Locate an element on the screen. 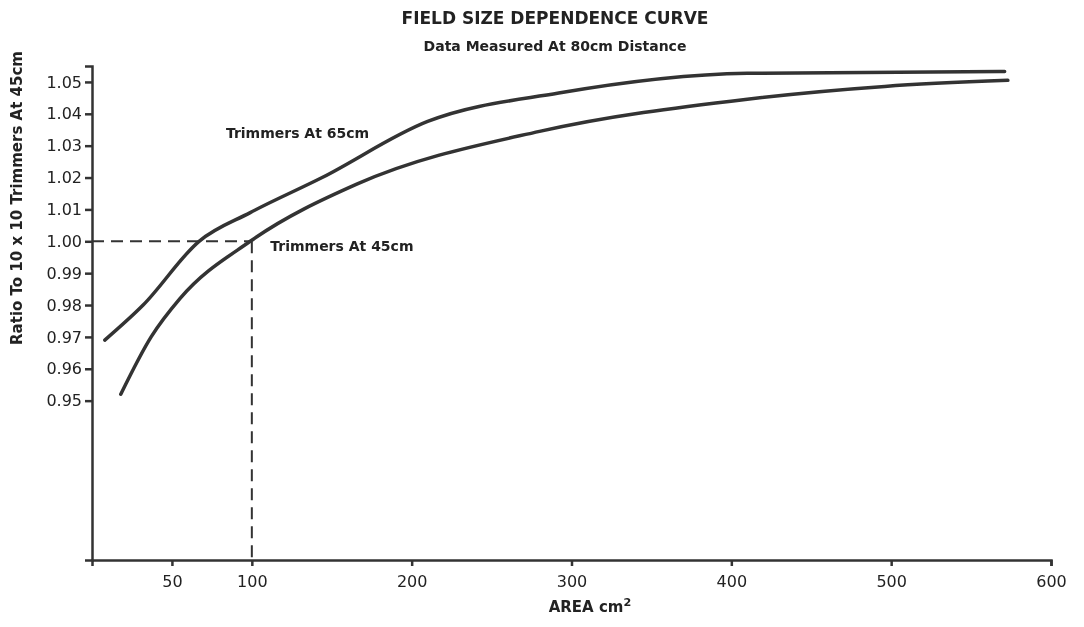 The image size is (1084, 627). y-tick-label: 0.95 is located at coordinates (64, 401).